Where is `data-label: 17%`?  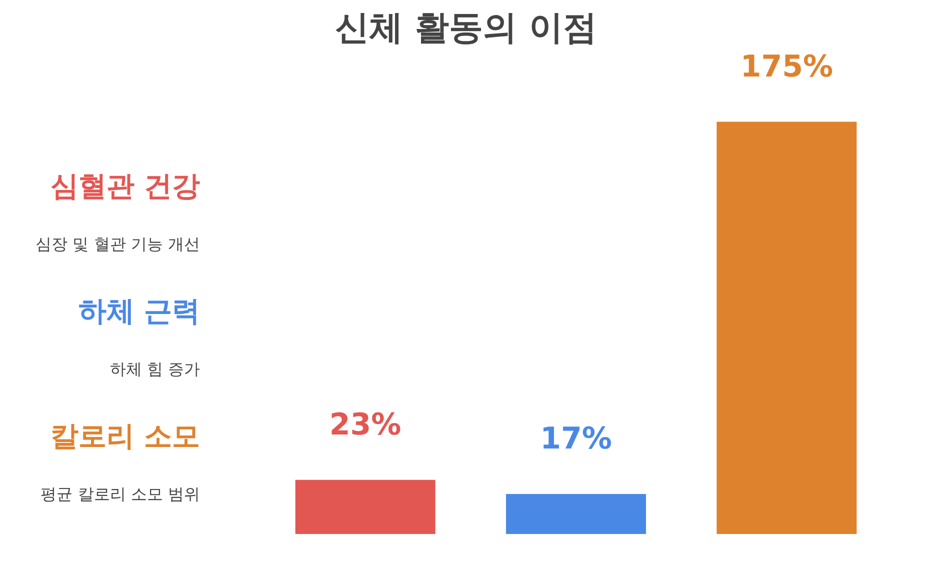
data-label: 17% is located at coordinates (576, 438).